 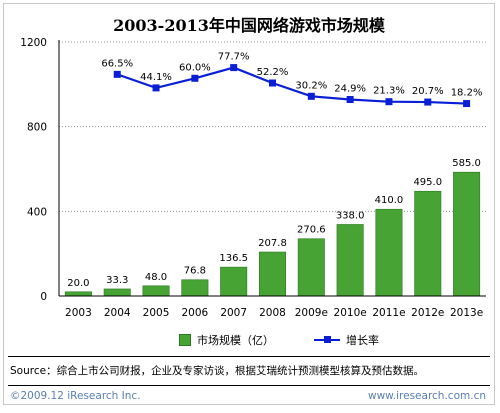 I want to click on legend-item-line: 增长率, so click(x=346, y=340).